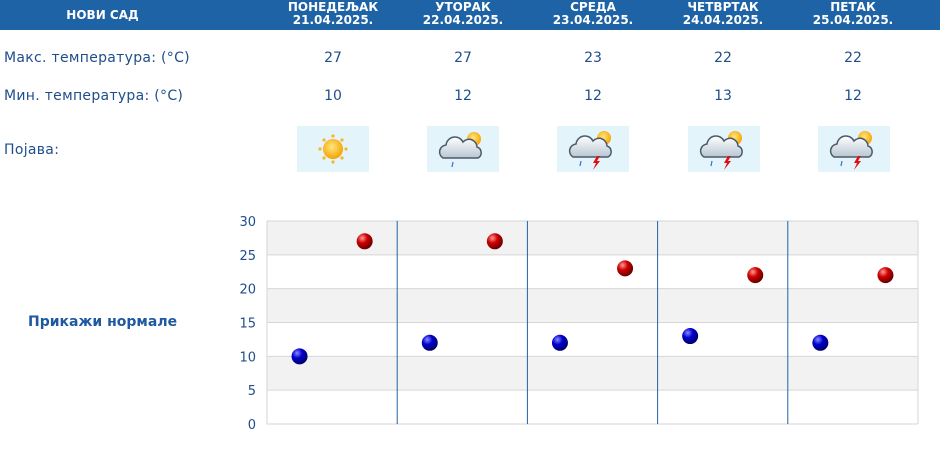 The height and width of the screenshot is (453, 940). Describe the element at coordinates (103, 322) in the screenshot. I see `show-normals-link: Прикажи нормале` at that location.